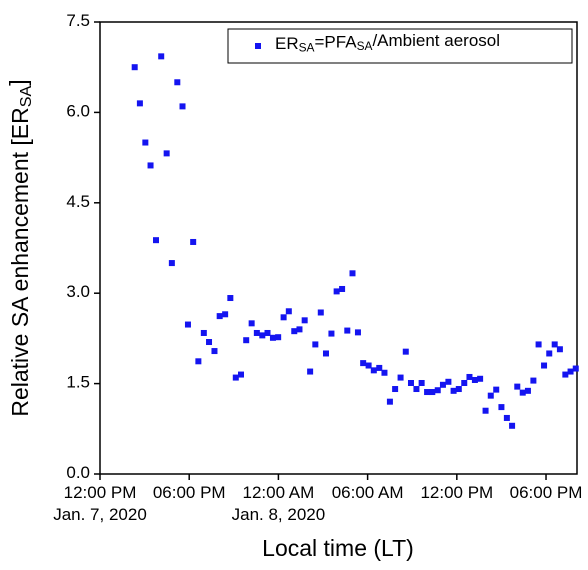 The width and height of the screenshot is (588, 570). Describe the element at coordinates (78, 111) in the screenshot. I see `y-tick-label: 6.0` at that location.